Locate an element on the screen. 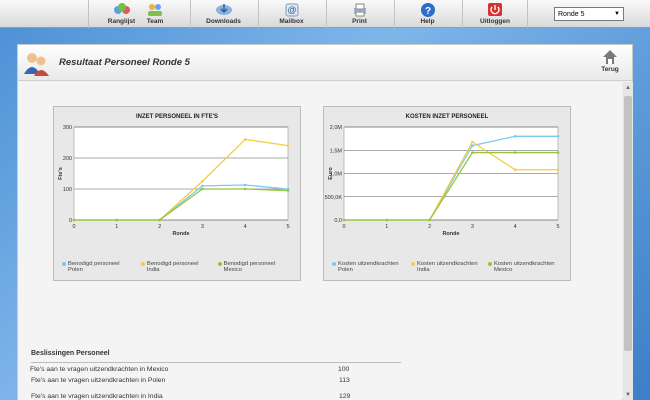 This screenshot has height=400, width=650. y-tick-label: 1,5M is located at coordinates (336, 151).